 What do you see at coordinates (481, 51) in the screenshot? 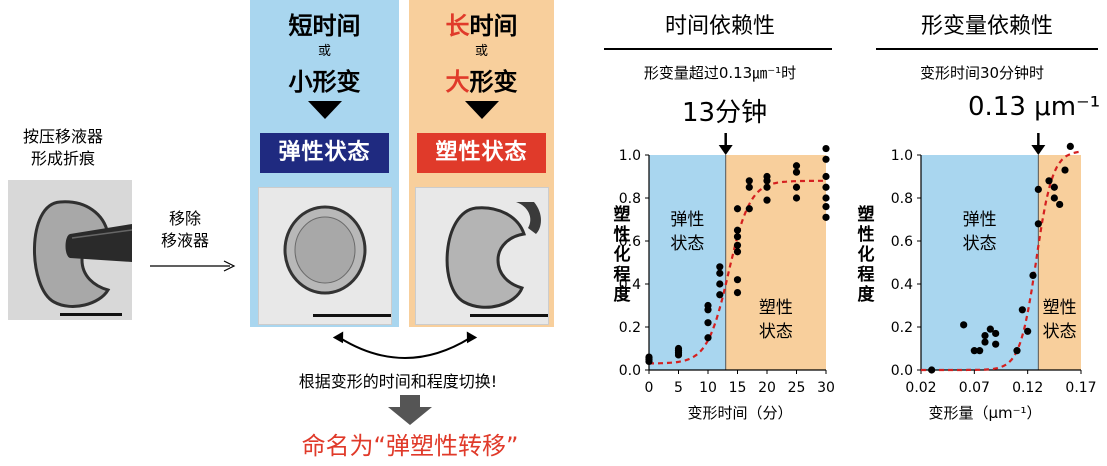
I see `plastic-or: 或` at bounding box center [481, 51].